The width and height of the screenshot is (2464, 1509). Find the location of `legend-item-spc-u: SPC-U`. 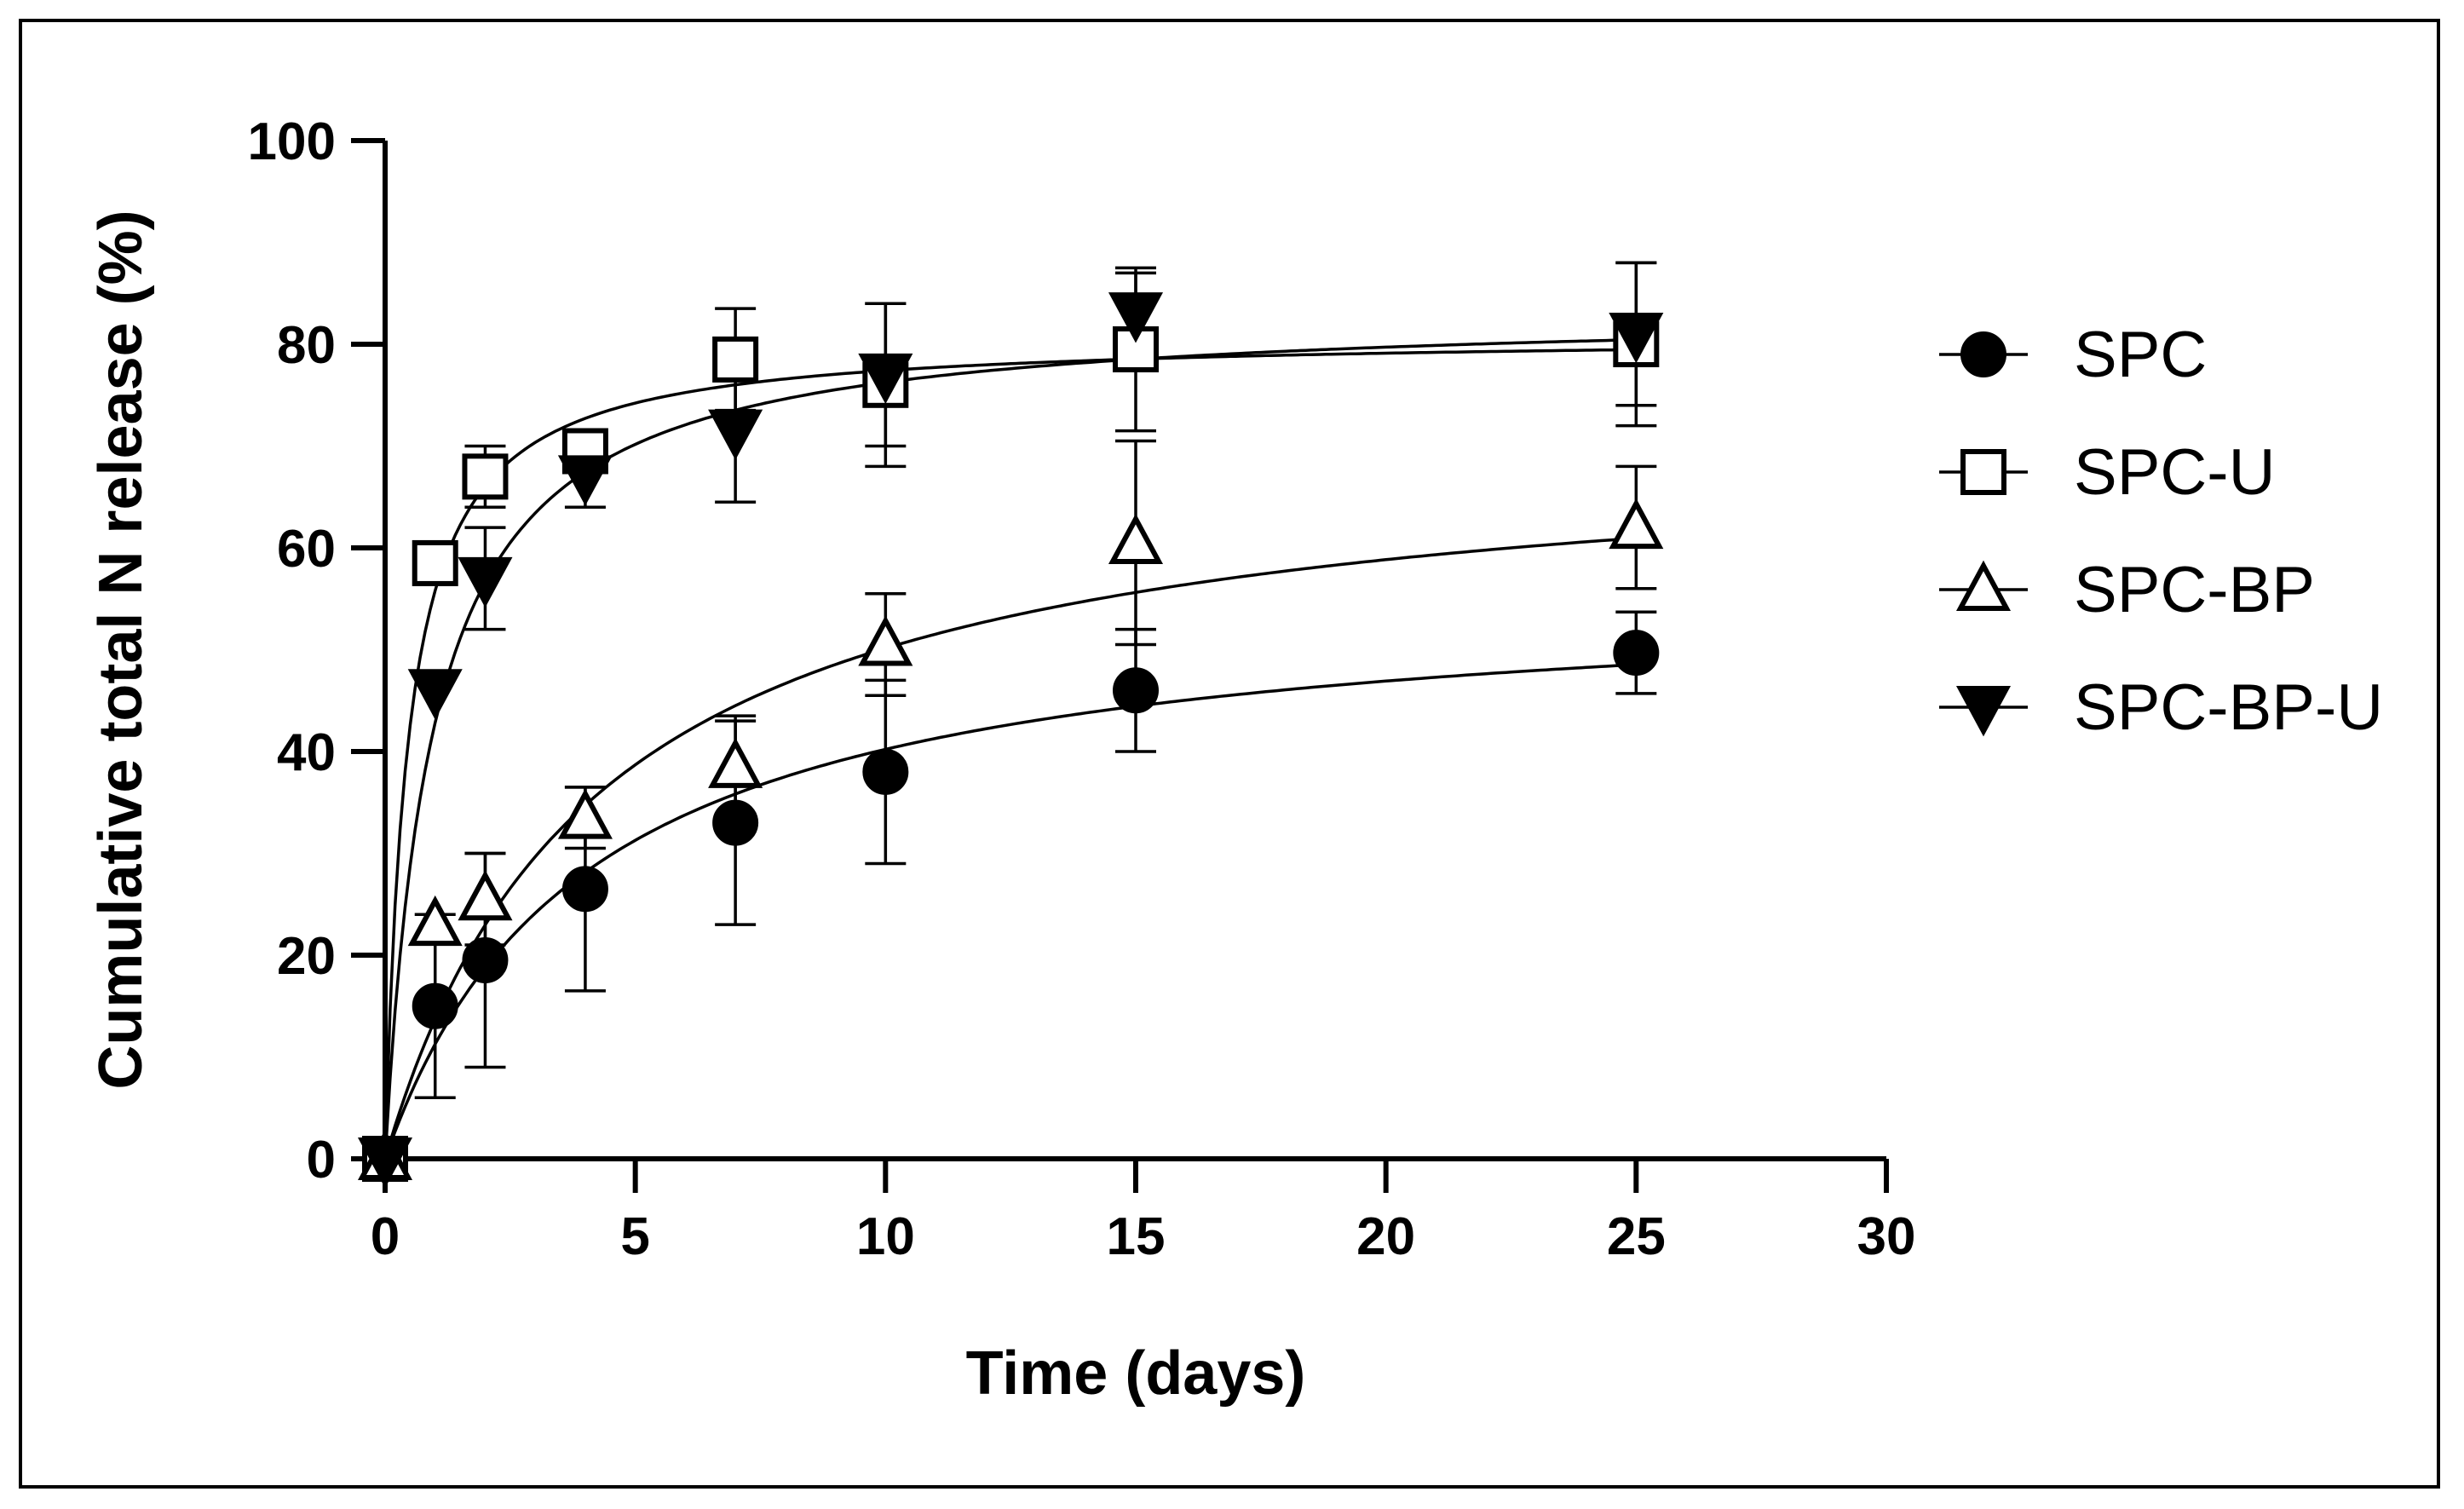

legend-item-spc-u: SPC-U is located at coordinates (2107, 472).